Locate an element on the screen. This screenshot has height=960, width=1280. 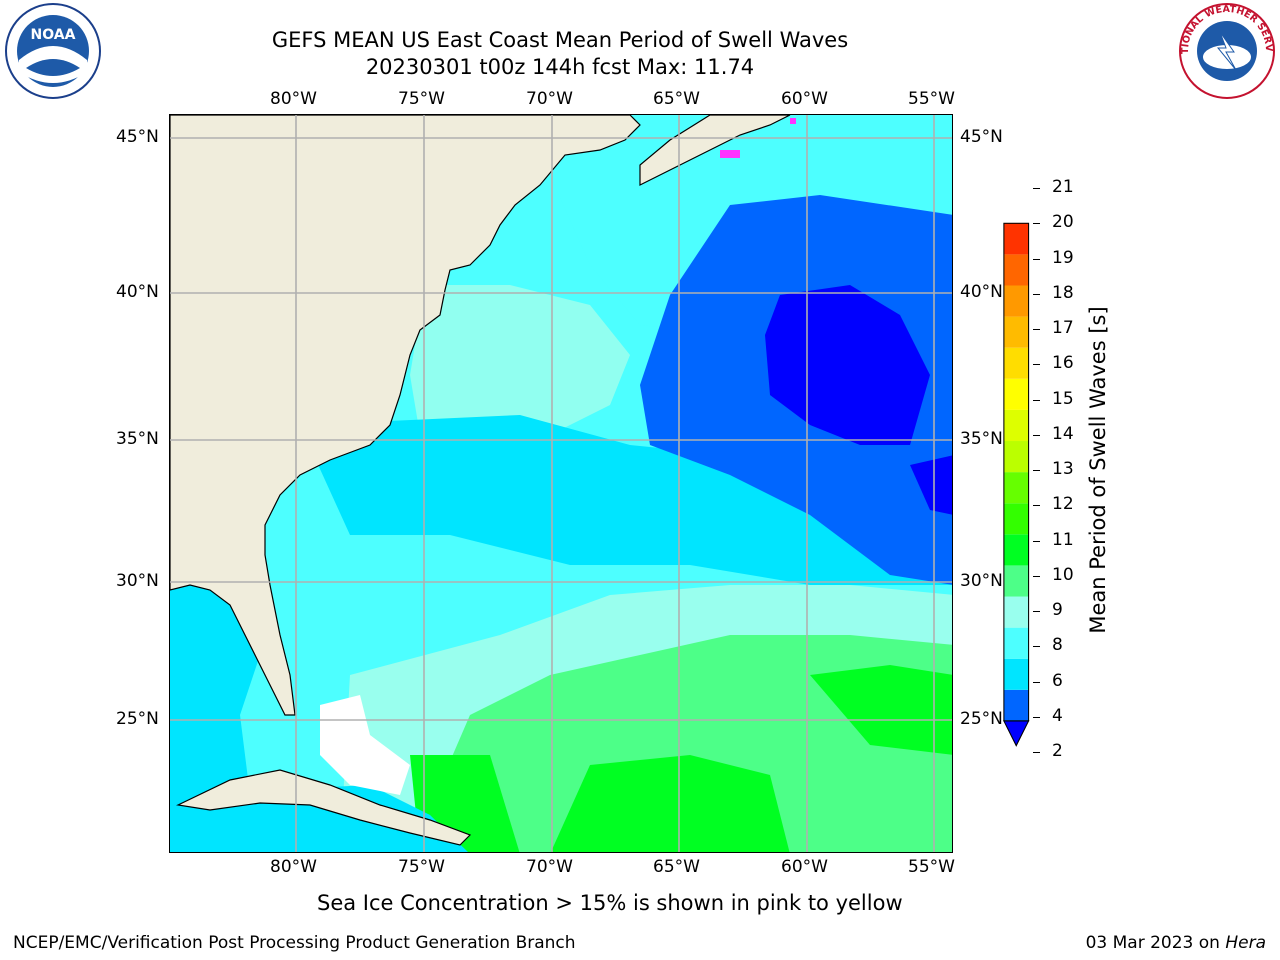
colorbar is located at coordinates (1016, 484).